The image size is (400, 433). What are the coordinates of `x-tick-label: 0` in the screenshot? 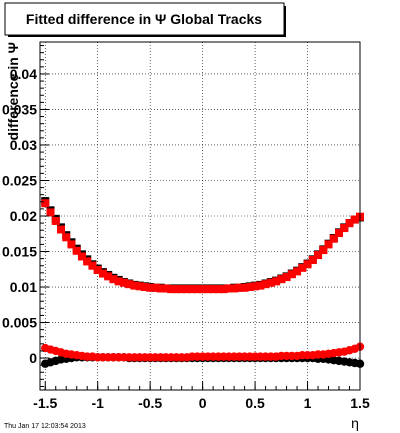 It's located at (203, 403).